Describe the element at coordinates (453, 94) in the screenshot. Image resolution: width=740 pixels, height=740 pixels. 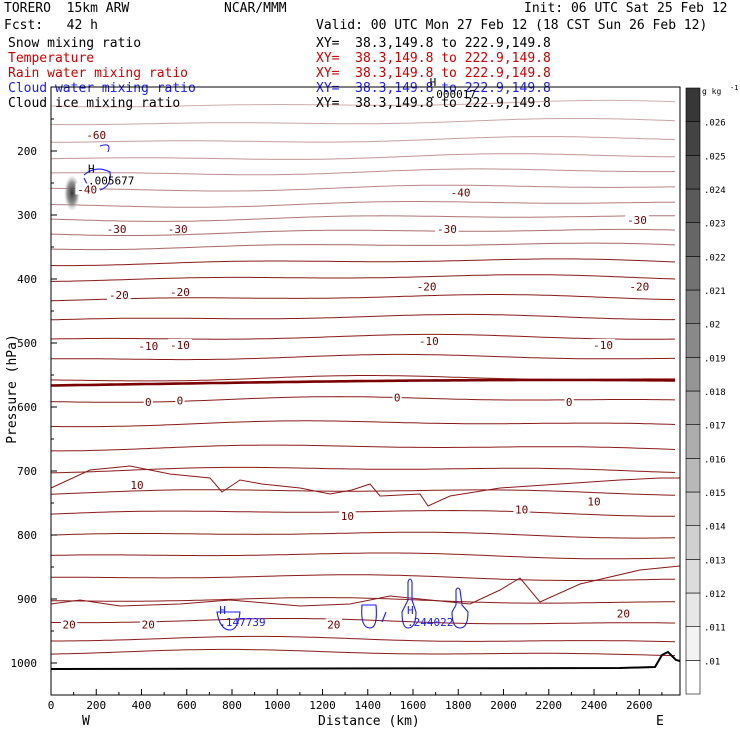
I see `high-value: .000017` at that location.